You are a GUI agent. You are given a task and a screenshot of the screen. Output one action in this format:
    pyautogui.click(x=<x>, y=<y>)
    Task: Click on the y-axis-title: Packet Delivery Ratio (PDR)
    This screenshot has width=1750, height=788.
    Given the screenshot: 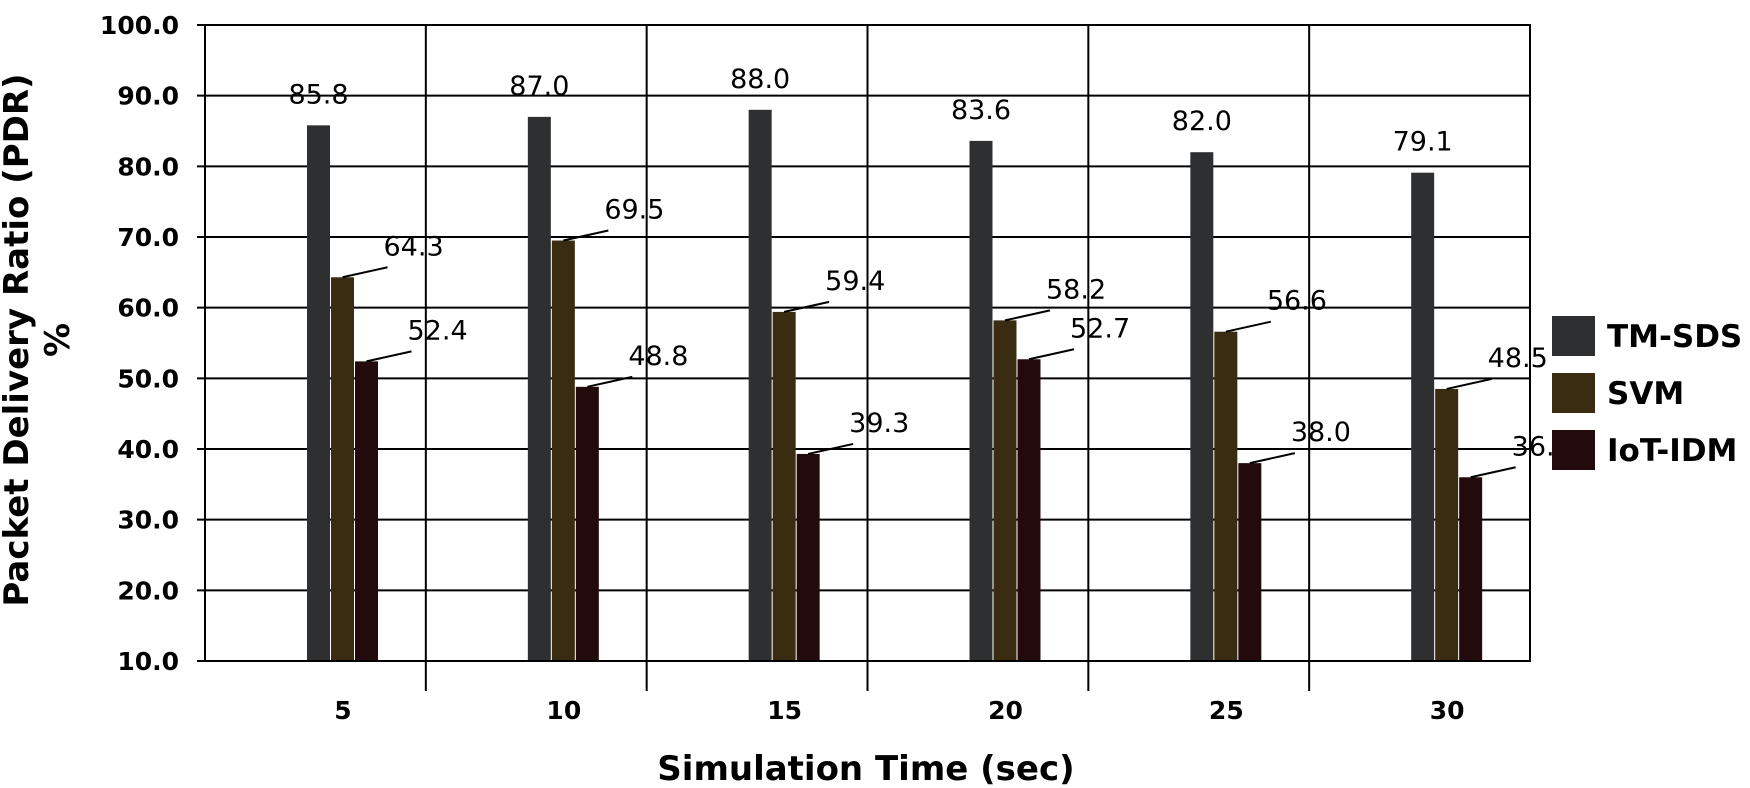 What is the action you would take?
    pyautogui.click(x=18, y=339)
    